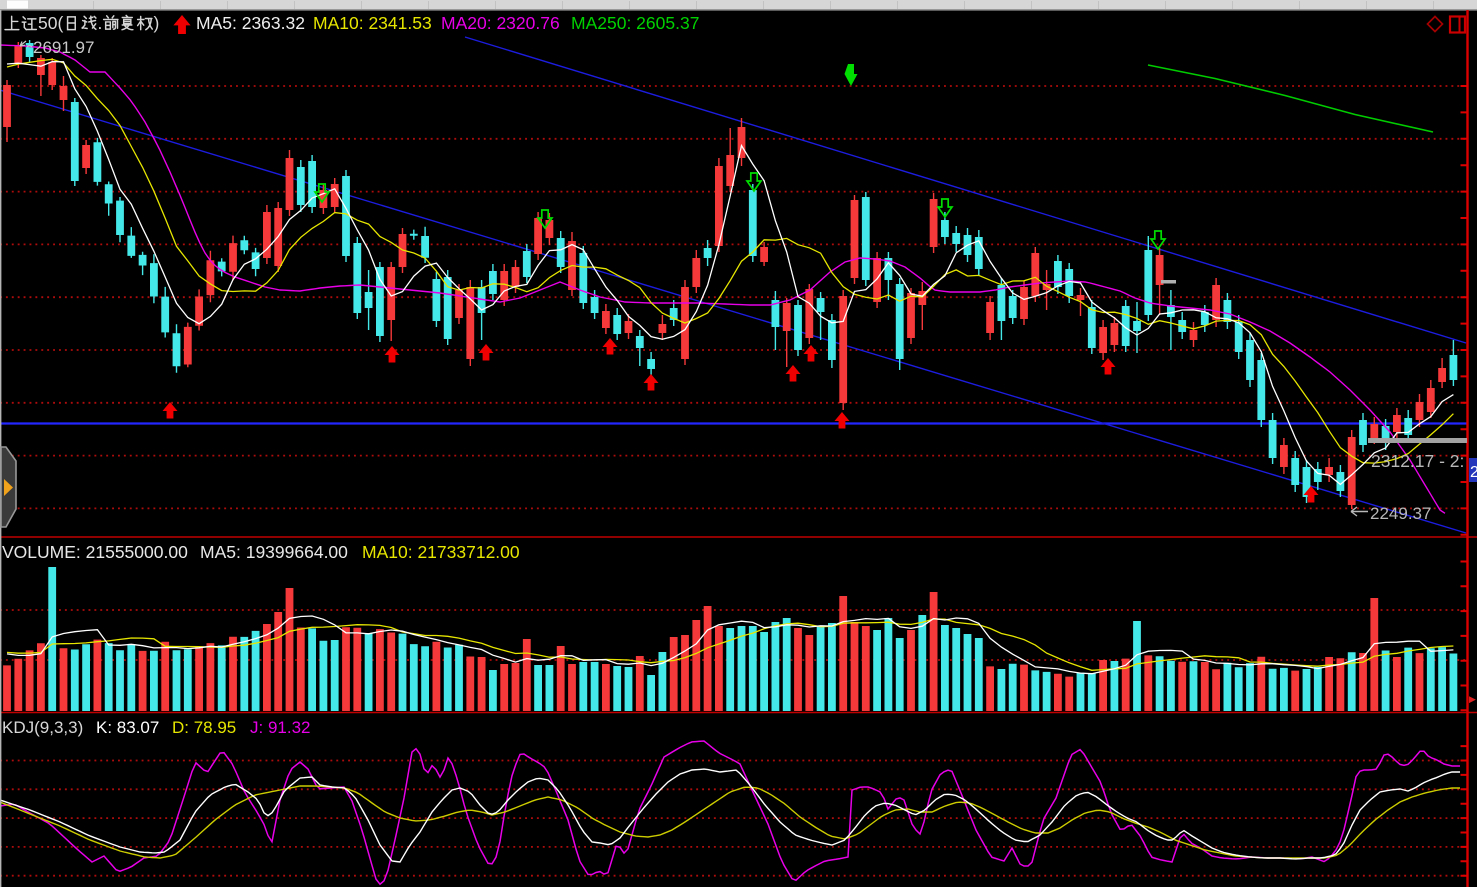 This screenshot has height=887, width=1477. Describe the element at coordinates (635, 23) in the screenshot. I see `svg-text: MA250: 2605.37` at that location.